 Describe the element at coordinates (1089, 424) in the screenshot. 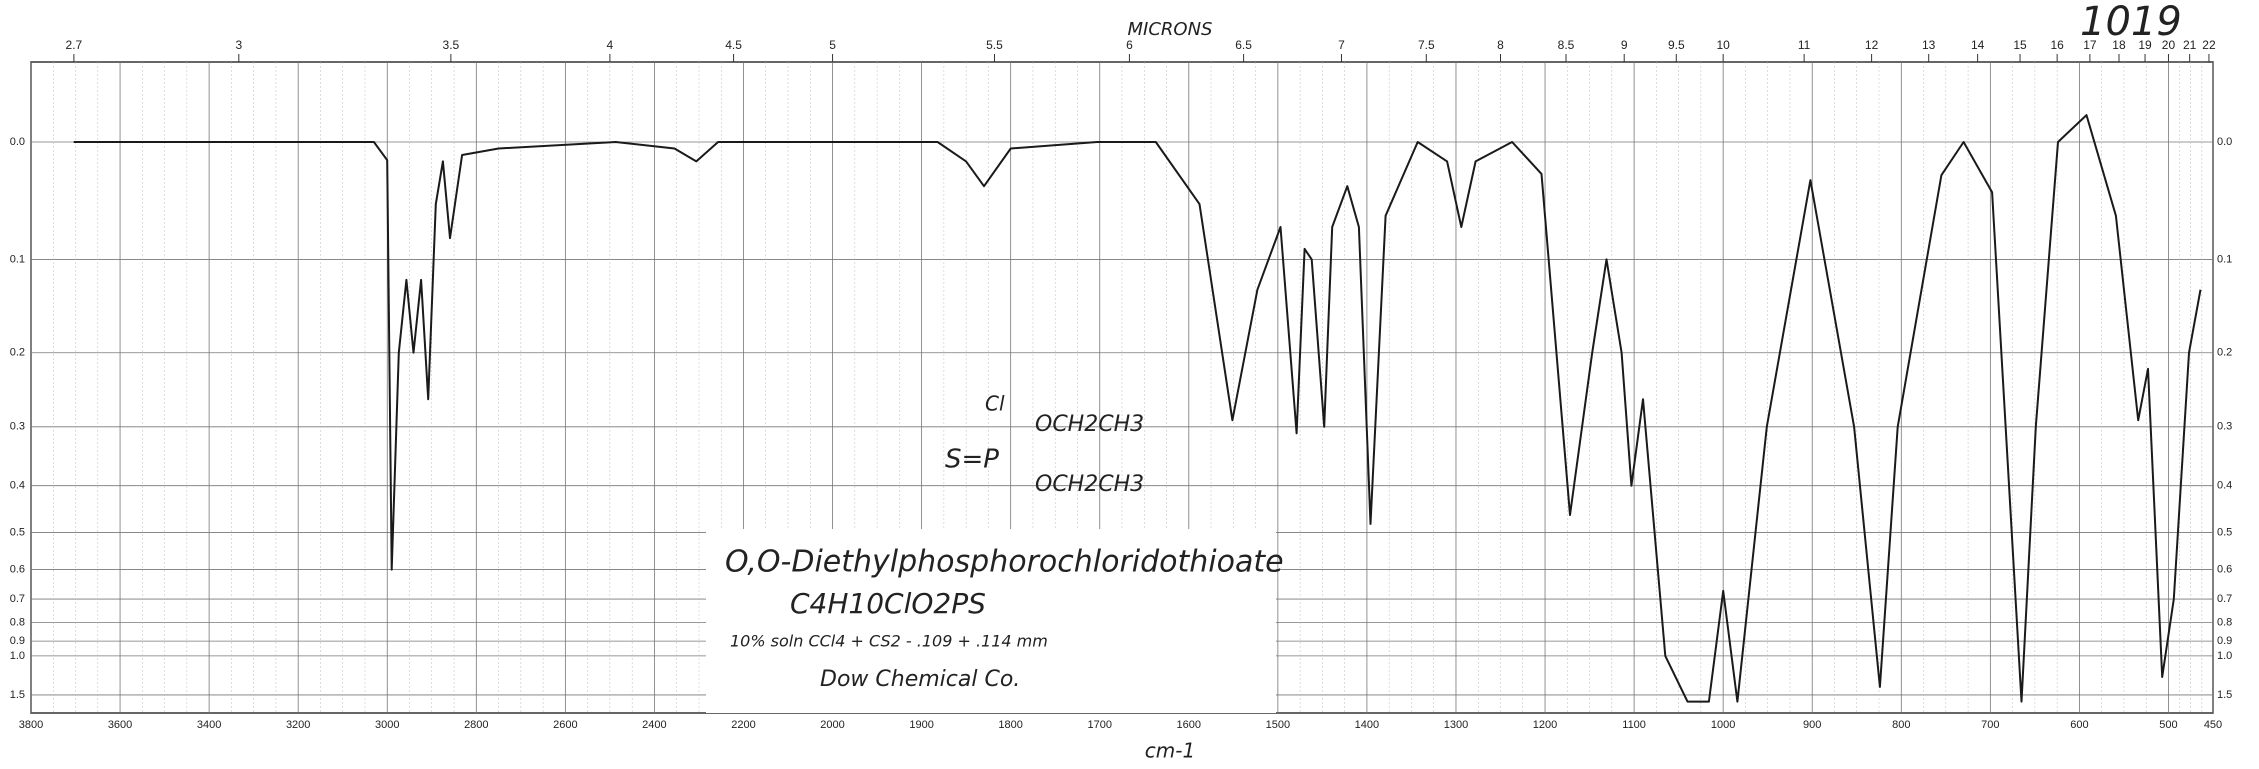

I see `structure-upper: OCH2CH3` at that location.